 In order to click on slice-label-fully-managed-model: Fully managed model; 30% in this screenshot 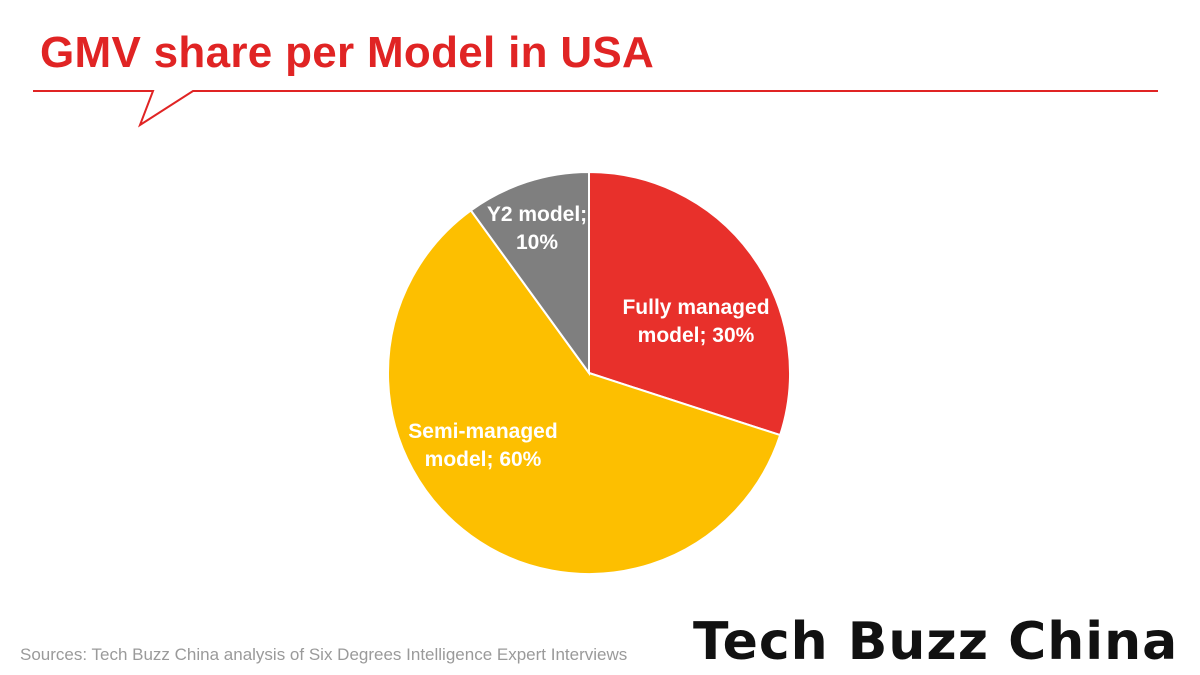, I will do `click(695, 322)`.